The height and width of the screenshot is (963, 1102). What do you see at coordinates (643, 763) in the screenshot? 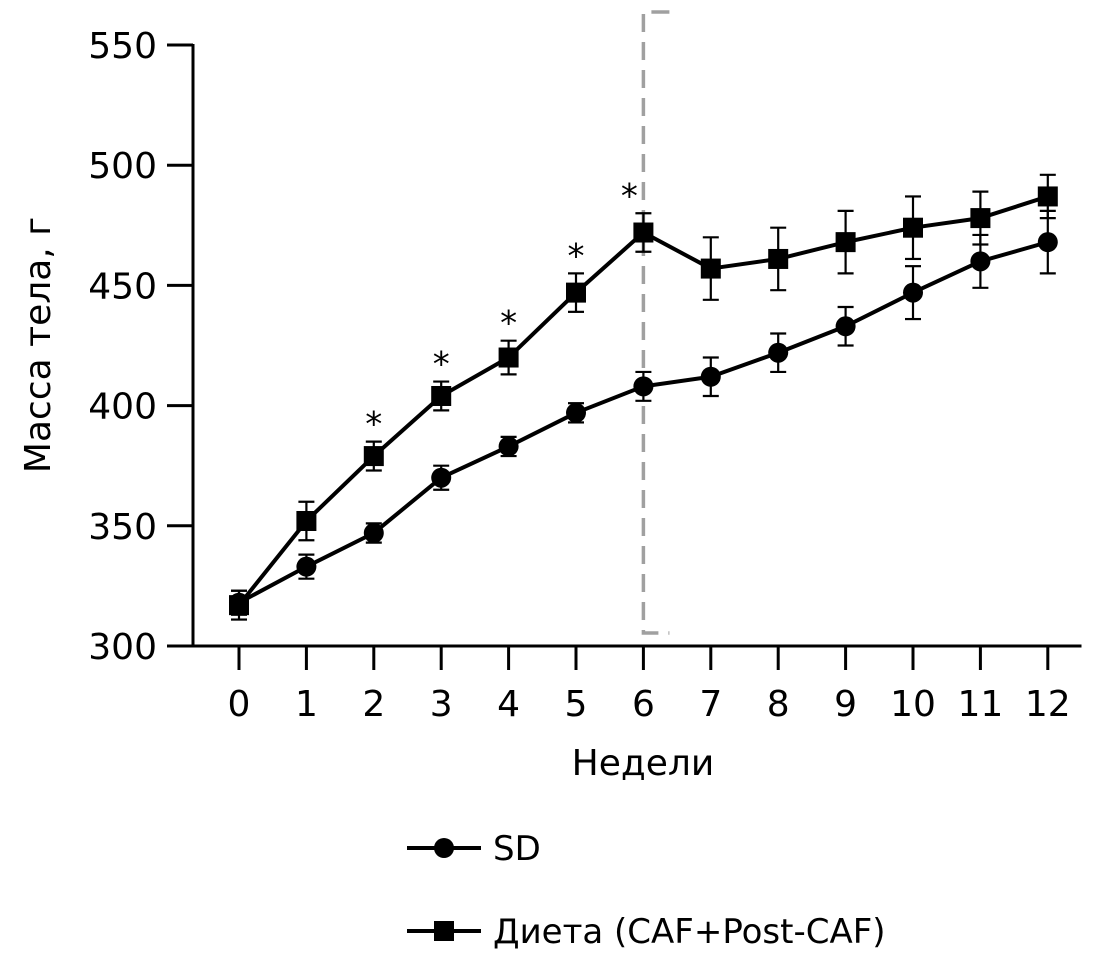
I see `x-axis-title: Недели` at bounding box center [643, 763].